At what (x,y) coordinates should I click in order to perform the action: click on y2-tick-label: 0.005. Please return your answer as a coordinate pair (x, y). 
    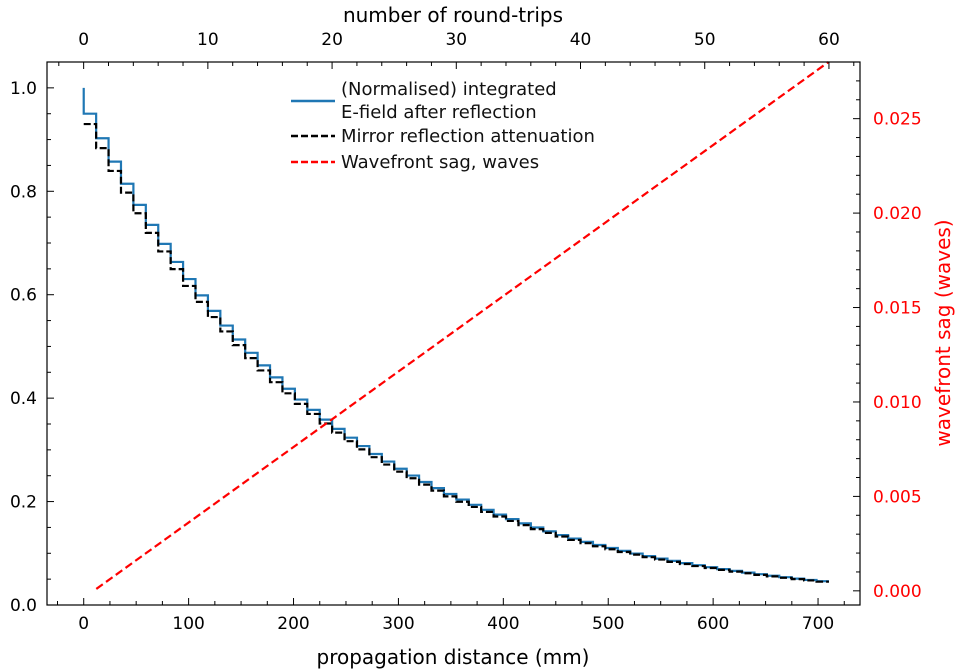
    Looking at the image, I should click on (897, 497).